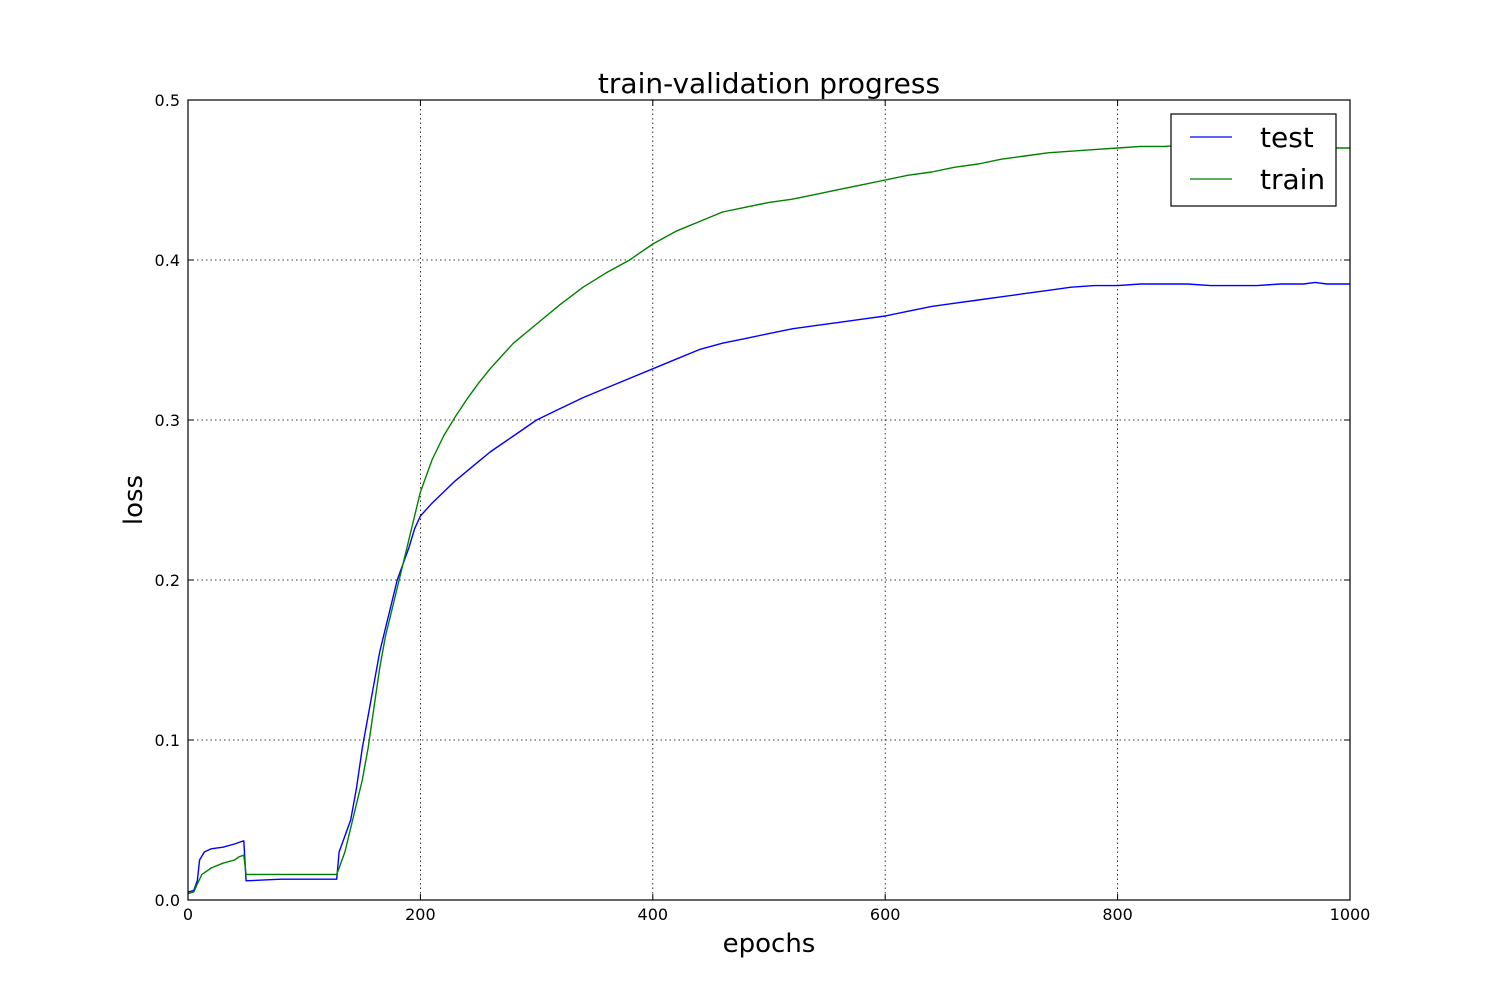 The image size is (1500, 1005). I want to click on y-tick-label: 0.4, so click(167, 260).